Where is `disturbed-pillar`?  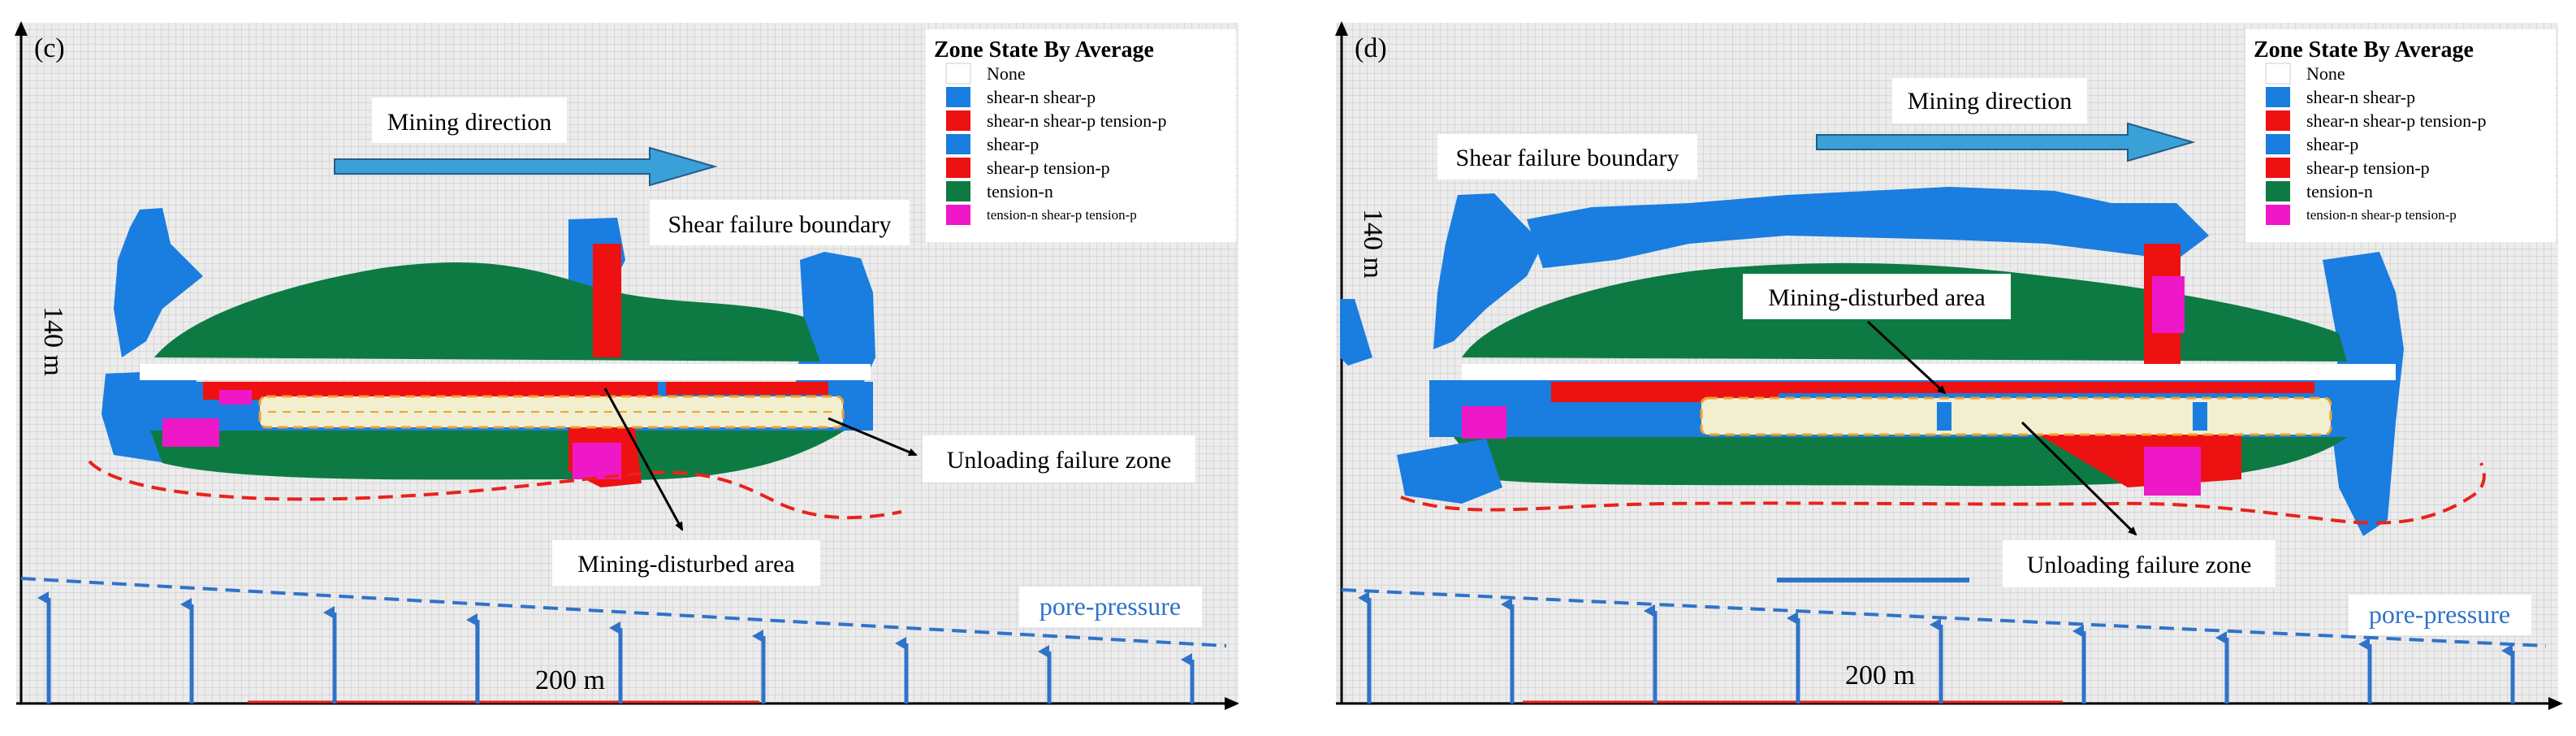
disturbed-pillar is located at coordinates (2200, 416).